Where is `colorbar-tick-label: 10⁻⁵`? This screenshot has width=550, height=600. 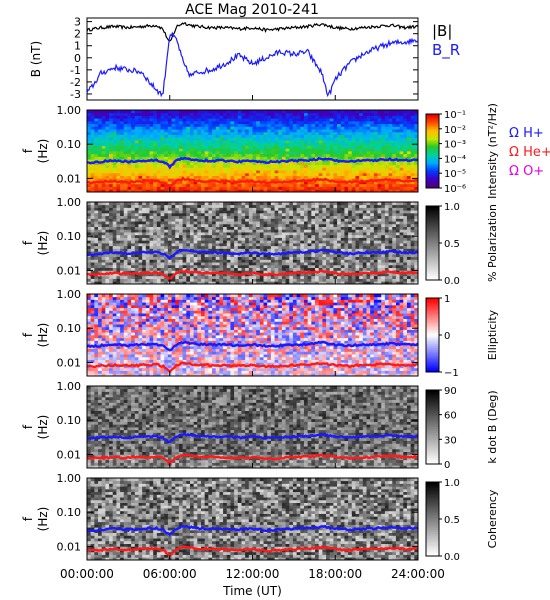
colorbar-tick-label: 10⁻⁵ is located at coordinates (455, 174).